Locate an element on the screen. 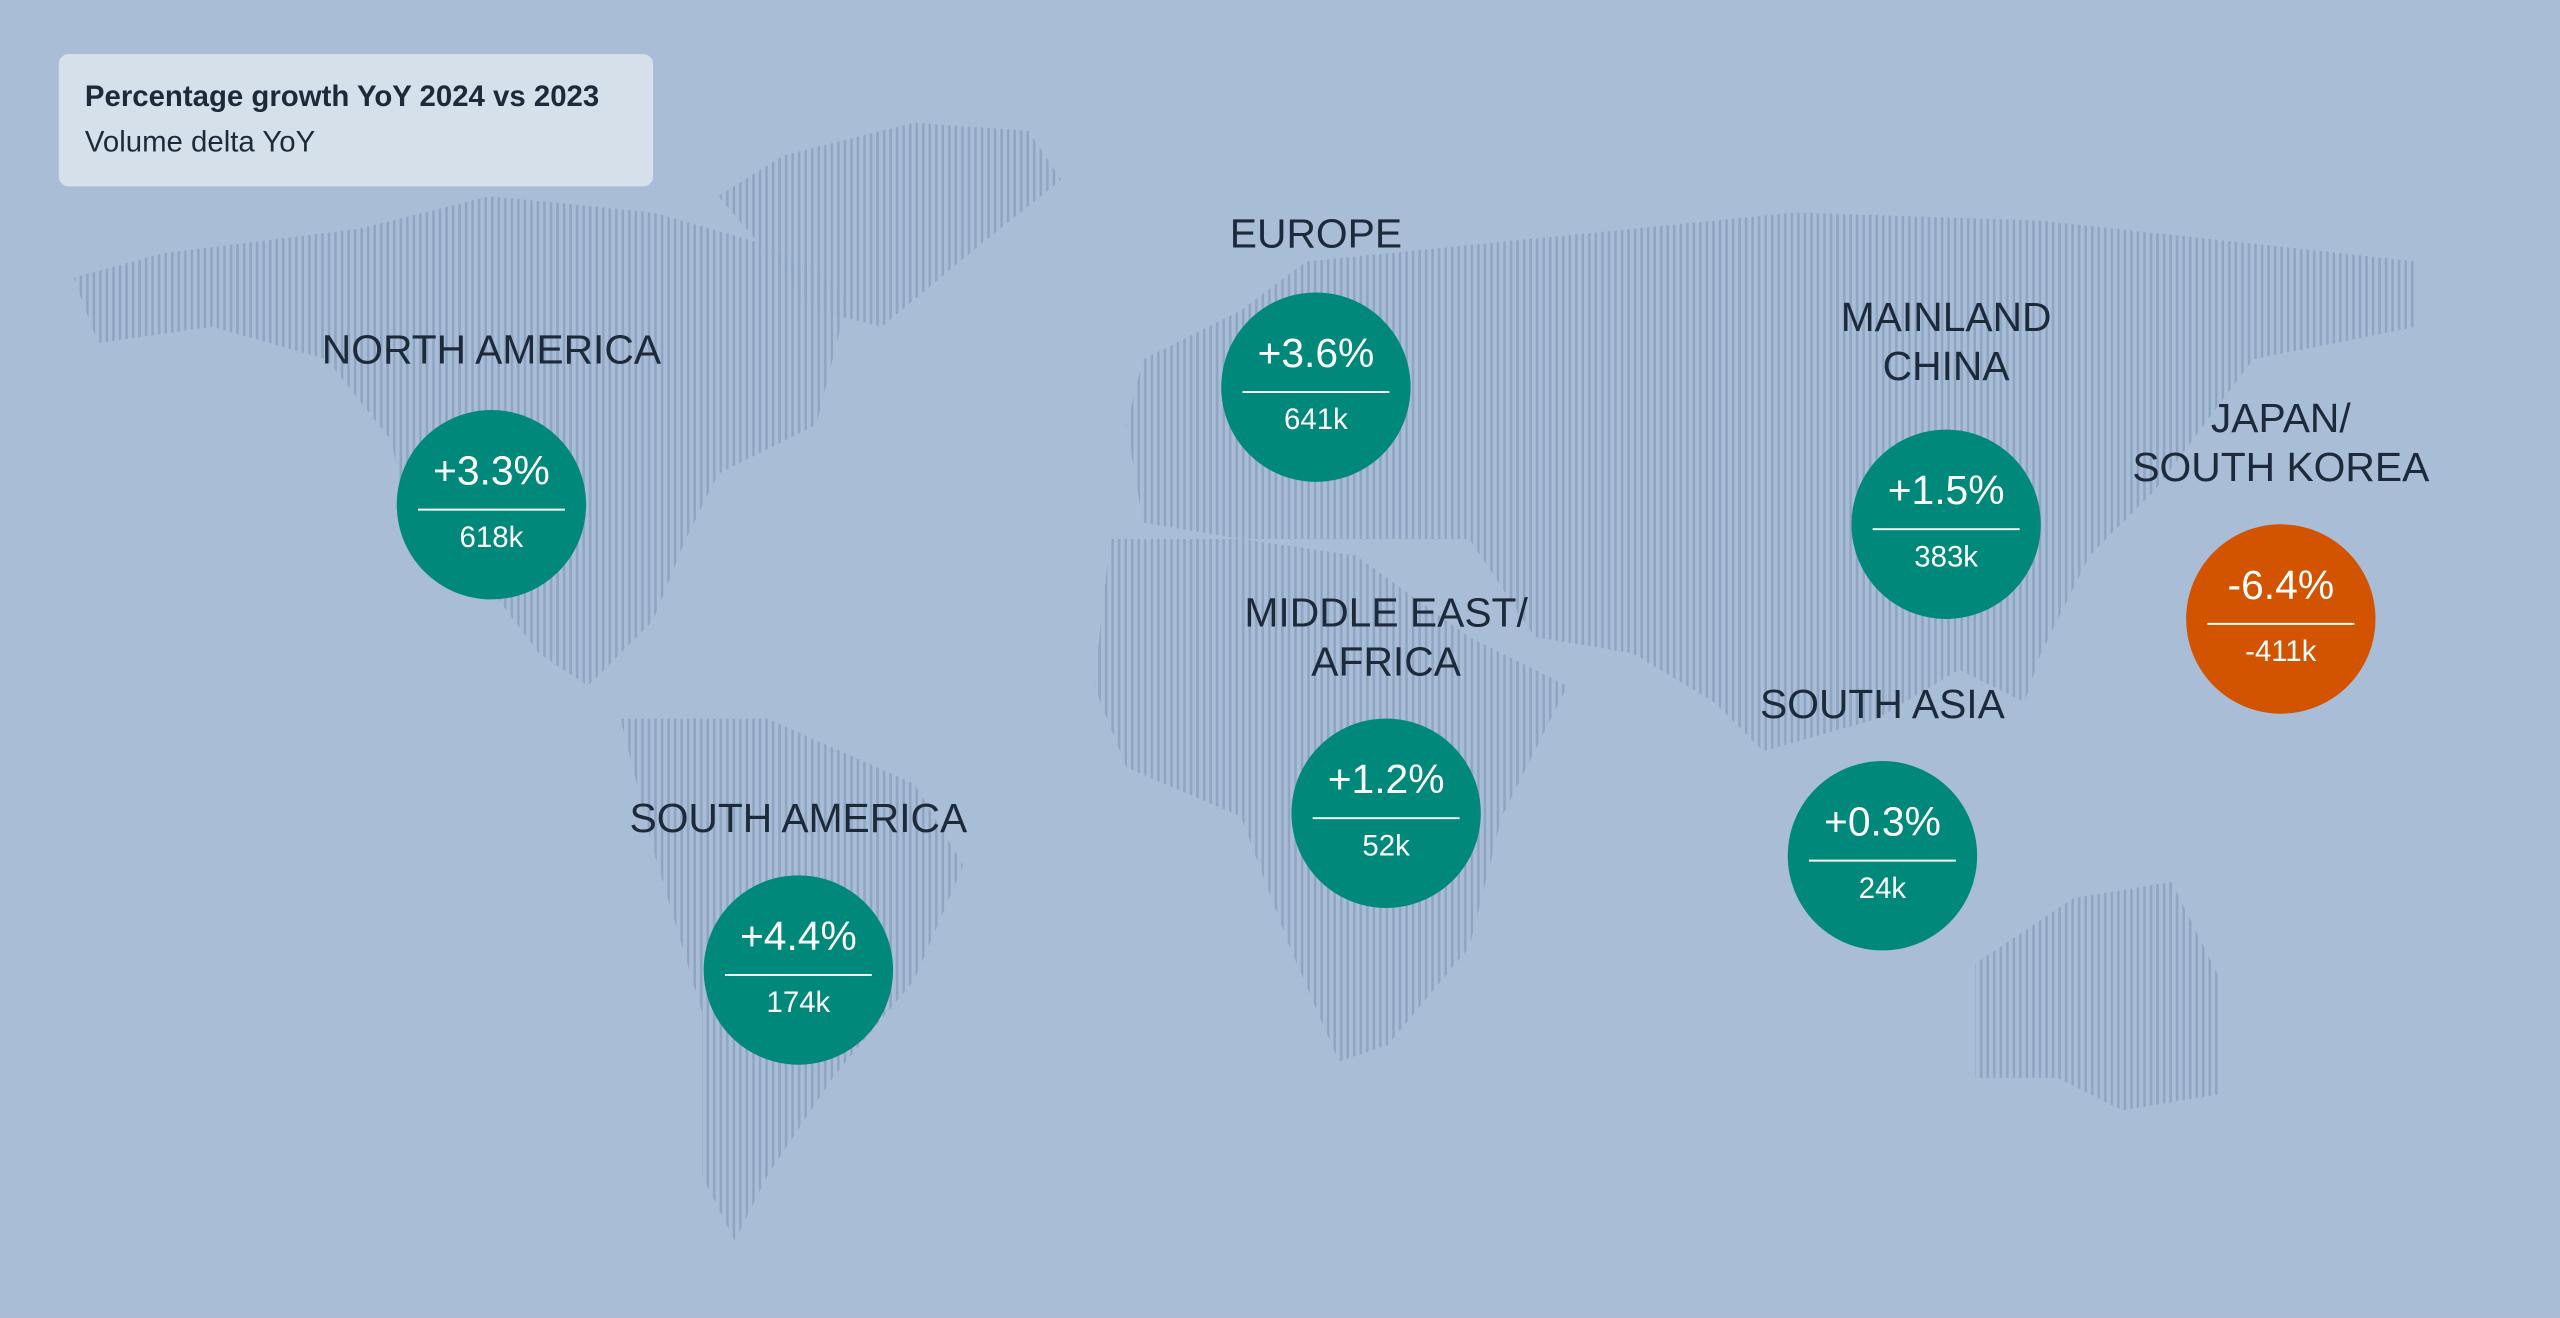 The width and height of the screenshot is (2560, 1318). growth-label: +3.6% is located at coordinates (1316, 353).